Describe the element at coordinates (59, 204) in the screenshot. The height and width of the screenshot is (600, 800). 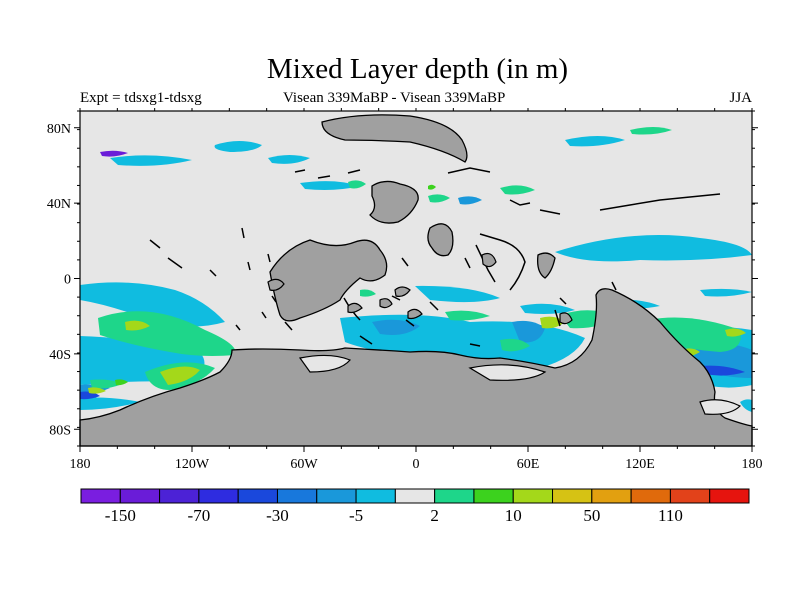
I see `lat-tick-label: 40N` at that location.